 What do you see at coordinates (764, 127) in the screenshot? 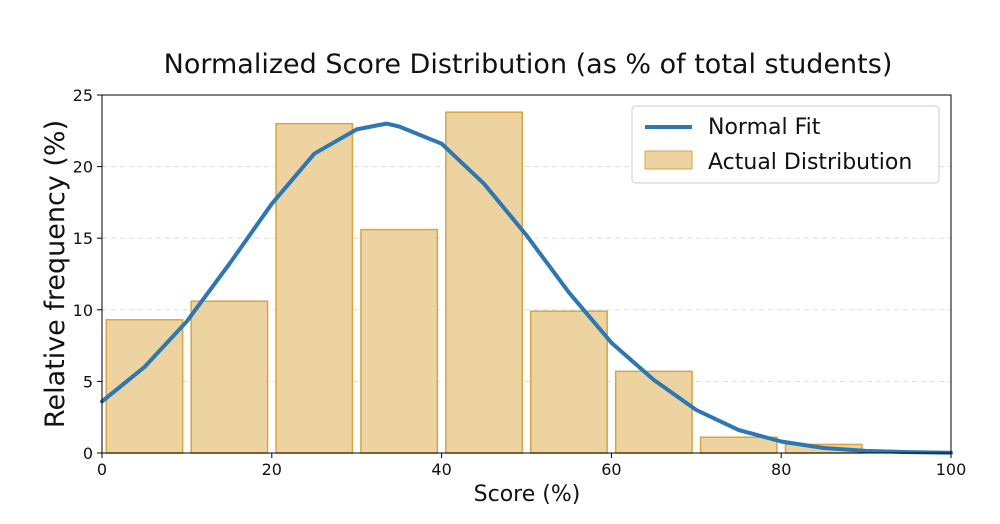
I see `legend-label-normal-fit: Normal Fit` at bounding box center [764, 127].